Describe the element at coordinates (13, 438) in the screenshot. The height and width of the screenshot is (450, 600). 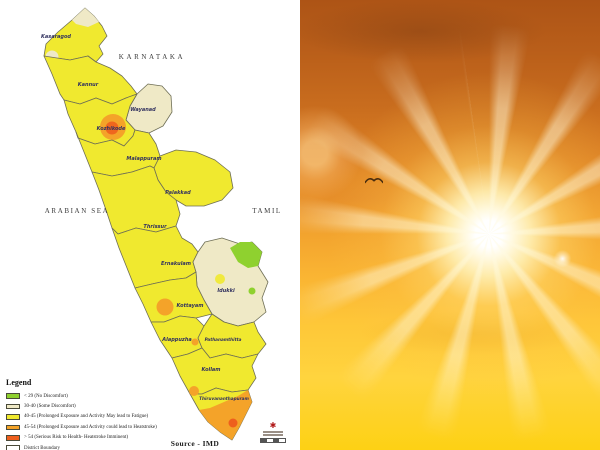
I see `legend-swatch-red-orange` at that location.